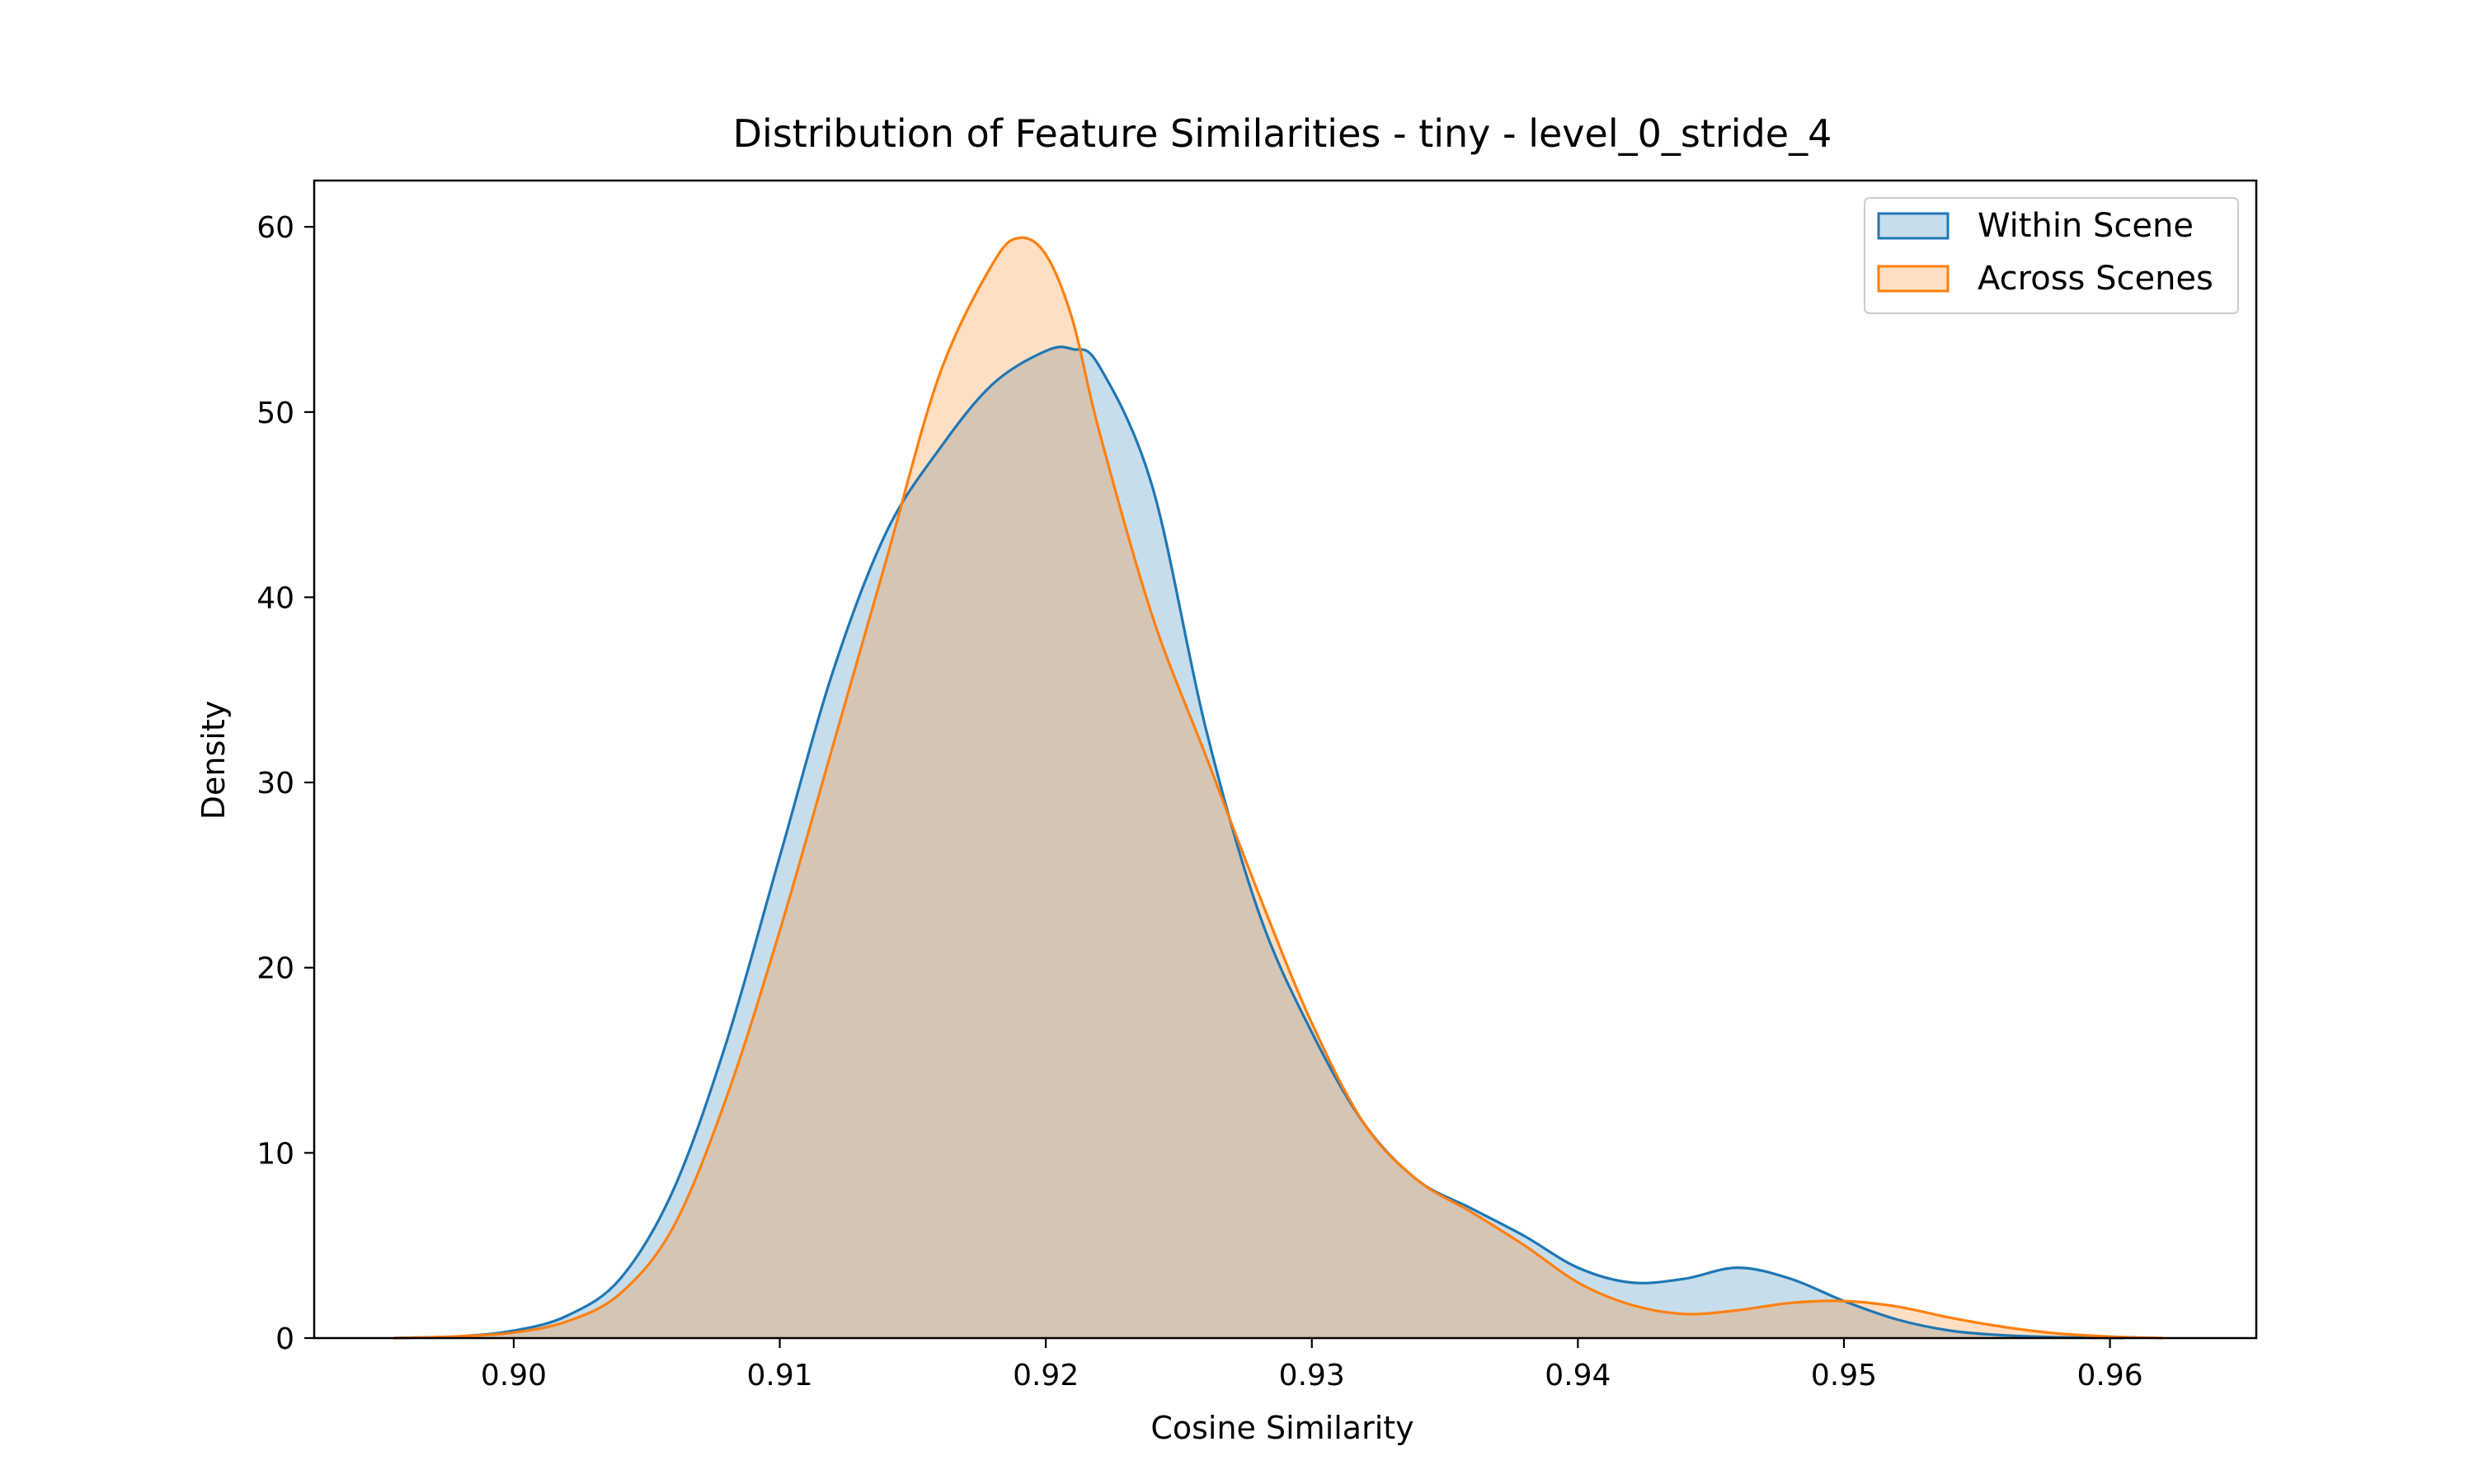 The image size is (2474, 1484). What do you see at coordinates (779, 1375) in the screenshot?
I see `x-tick-label: 0.91` at bounding box center [779, 1375].